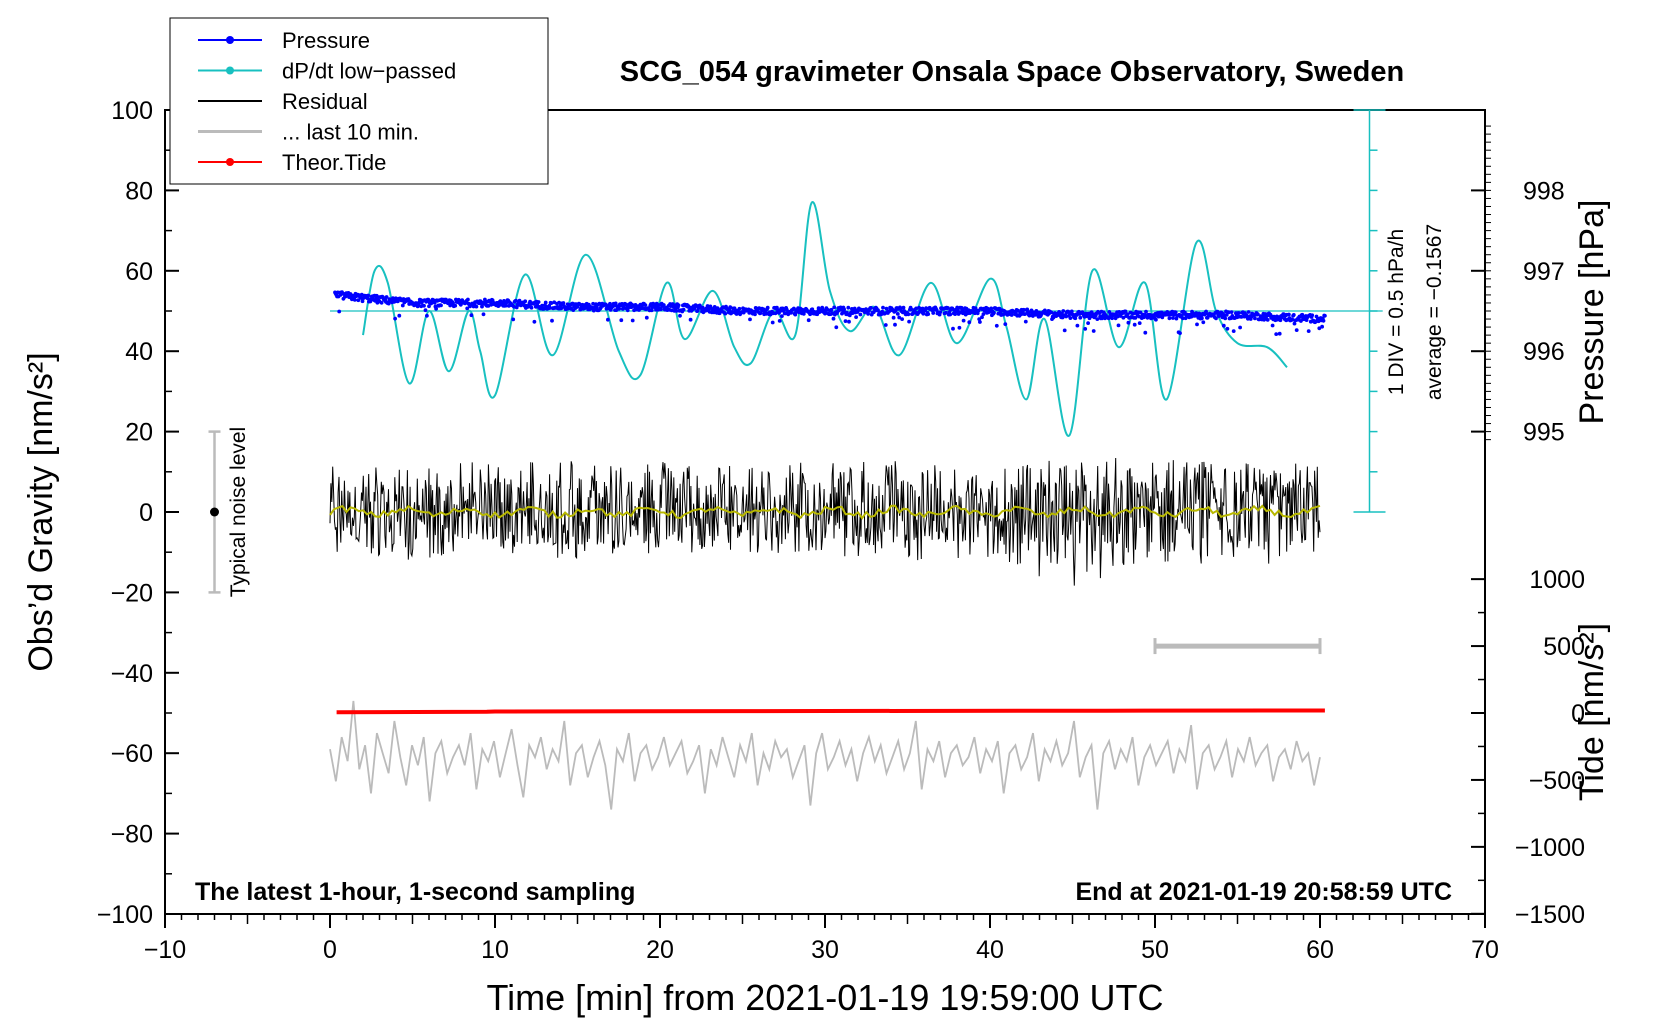 The height and width of the screenshot is (1020, 1660). Describe the element at coordinates (990, 950) in the screenshot. I see `bottom-tick-label: 40` at that location.